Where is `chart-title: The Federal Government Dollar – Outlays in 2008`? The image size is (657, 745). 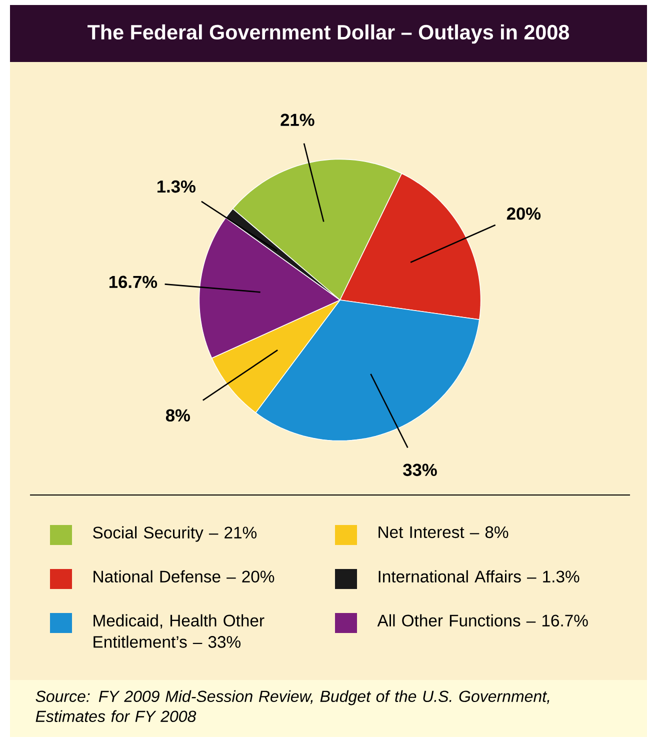 chart-title: The Federal Government Dollar – Outlays in 2008 is located at coordinates (329, 34).